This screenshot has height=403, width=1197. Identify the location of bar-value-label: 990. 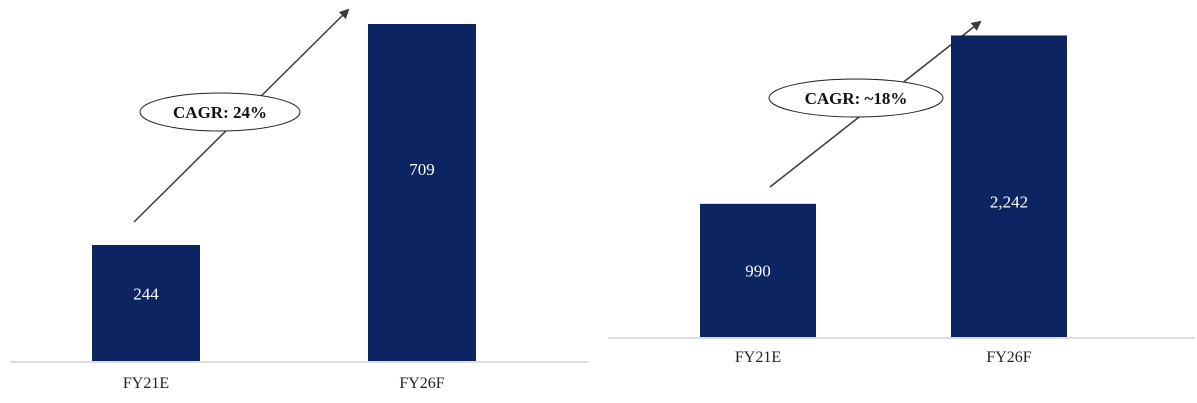
(758, 270).